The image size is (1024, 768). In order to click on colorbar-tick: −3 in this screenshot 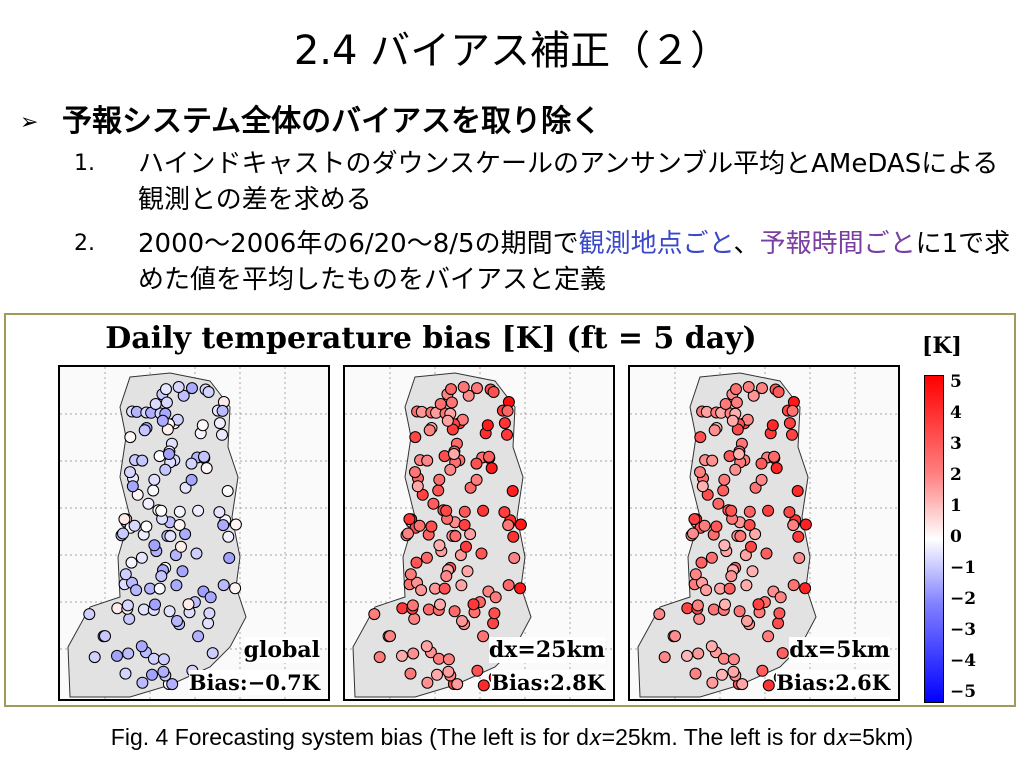, I will do `click(963, 630)`.